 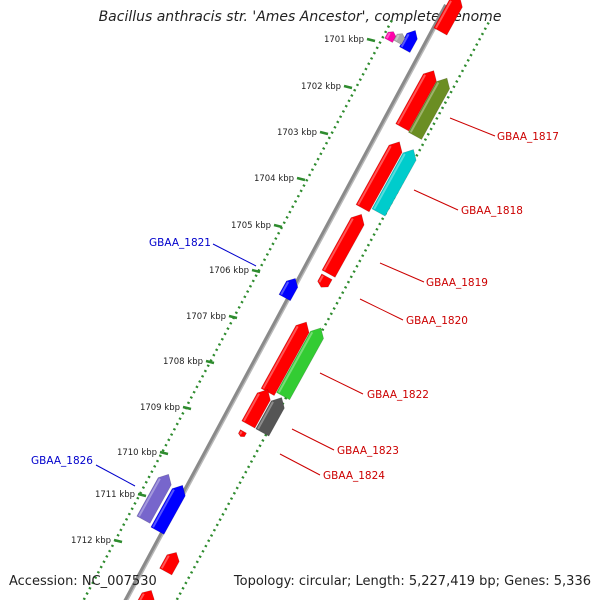 I want to click on tick-label: 1705 kbp, so click(x=251, y=226).